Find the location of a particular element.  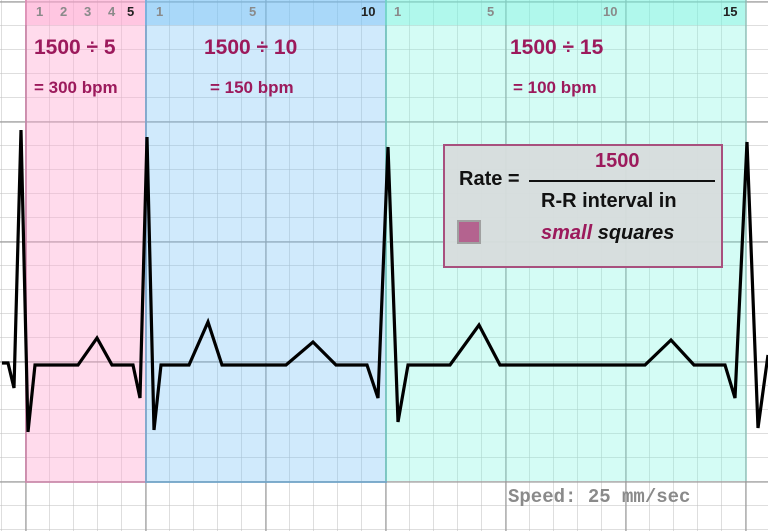

formula-300: 1500 ÷ 5 is located at coordinates (75, 47).